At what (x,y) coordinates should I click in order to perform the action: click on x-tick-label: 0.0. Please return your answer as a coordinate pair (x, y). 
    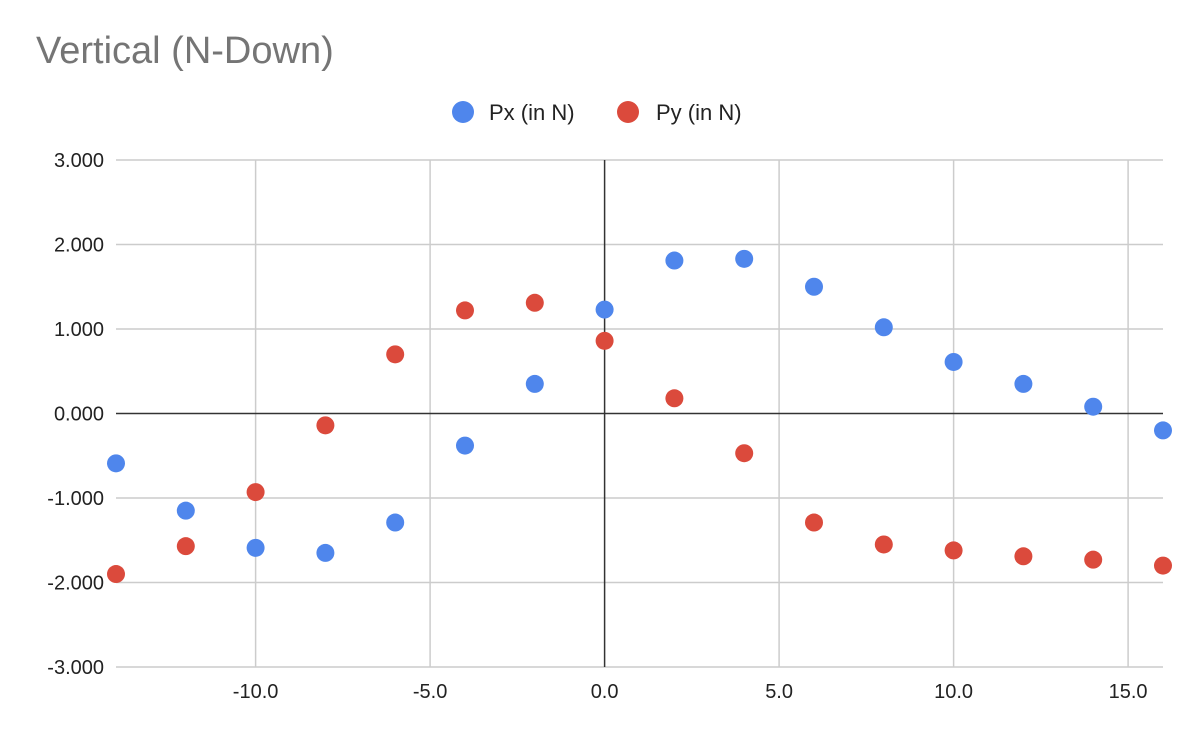
    Looking at the image, I should click on (605, 692).